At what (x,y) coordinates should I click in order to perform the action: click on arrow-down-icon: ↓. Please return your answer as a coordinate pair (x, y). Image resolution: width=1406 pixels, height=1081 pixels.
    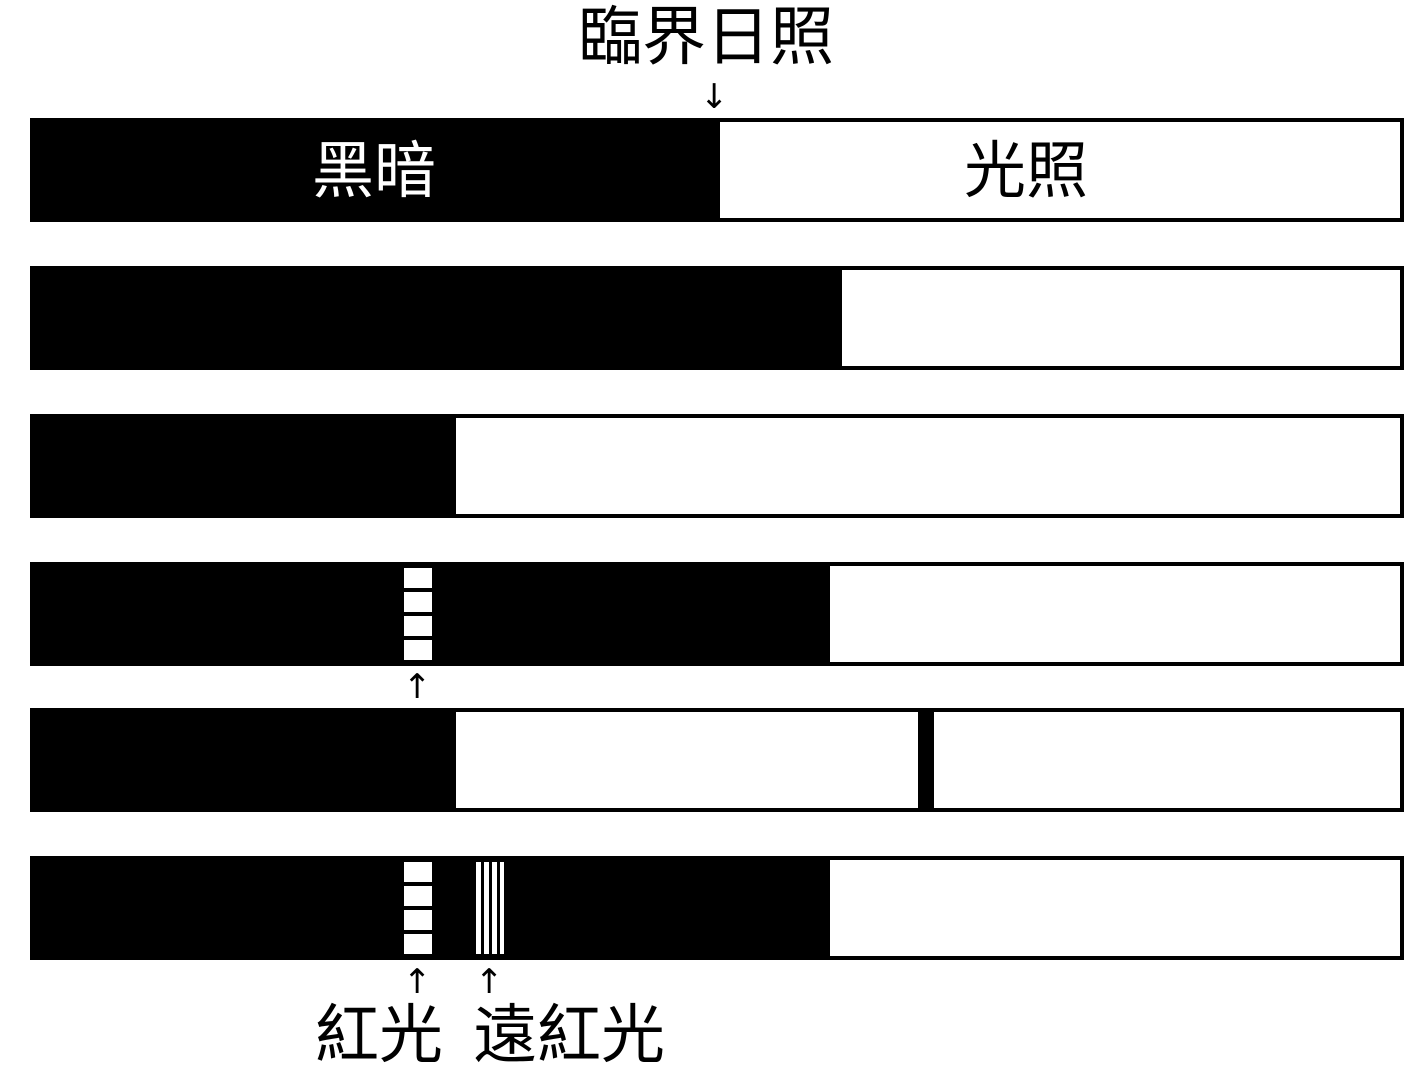
    Looking at the image, I should click on (714, 97).